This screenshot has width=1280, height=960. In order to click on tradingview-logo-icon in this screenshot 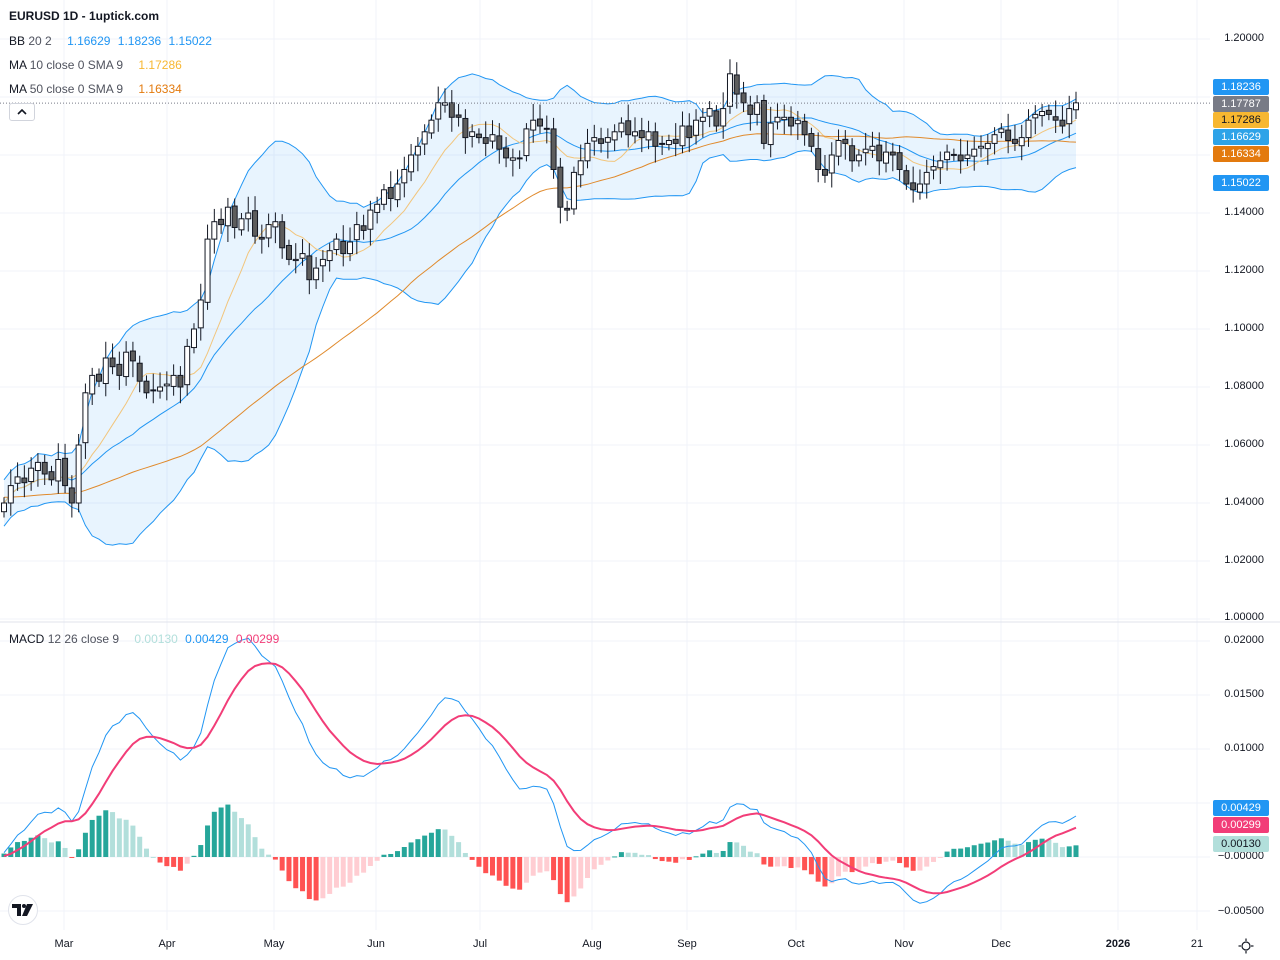, I will do `click(22, 910)`.